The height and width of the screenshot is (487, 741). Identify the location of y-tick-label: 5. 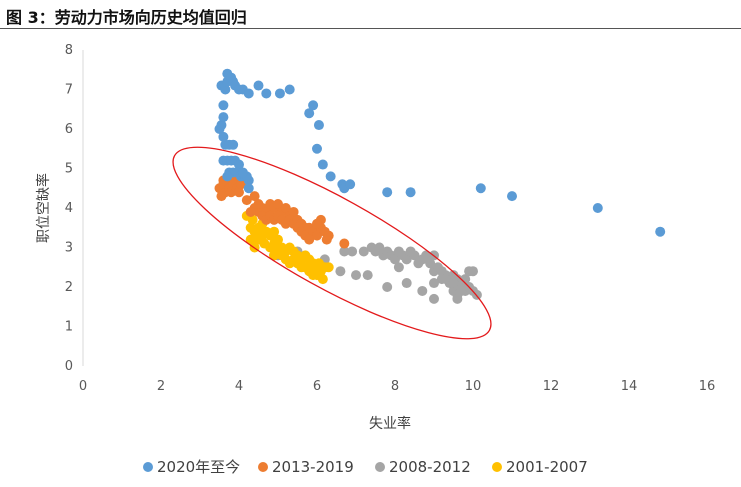
(69, 169).